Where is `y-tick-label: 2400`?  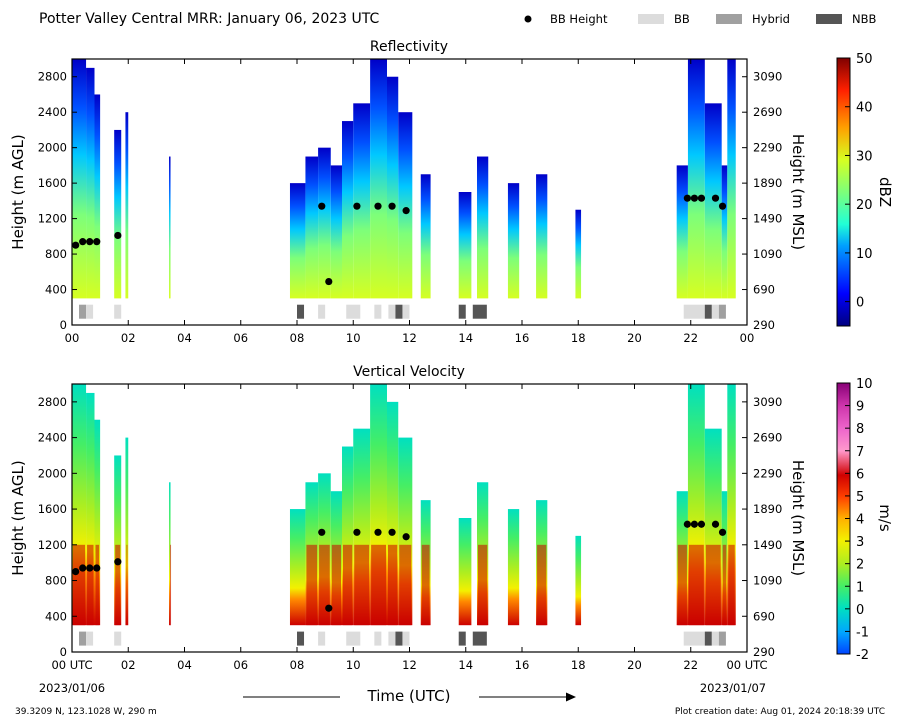 y-tick-label: 2400 is located at coordinates (52, 112).